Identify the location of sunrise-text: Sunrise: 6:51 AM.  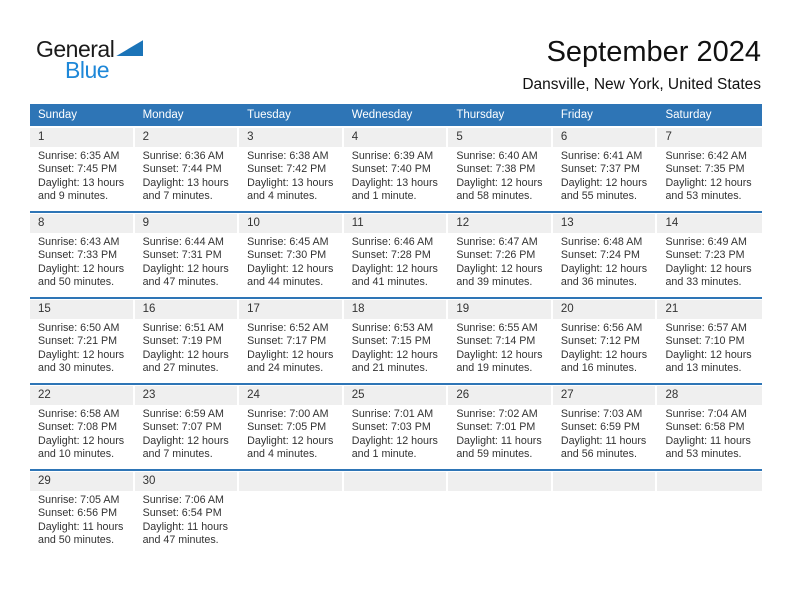
(183, 328).